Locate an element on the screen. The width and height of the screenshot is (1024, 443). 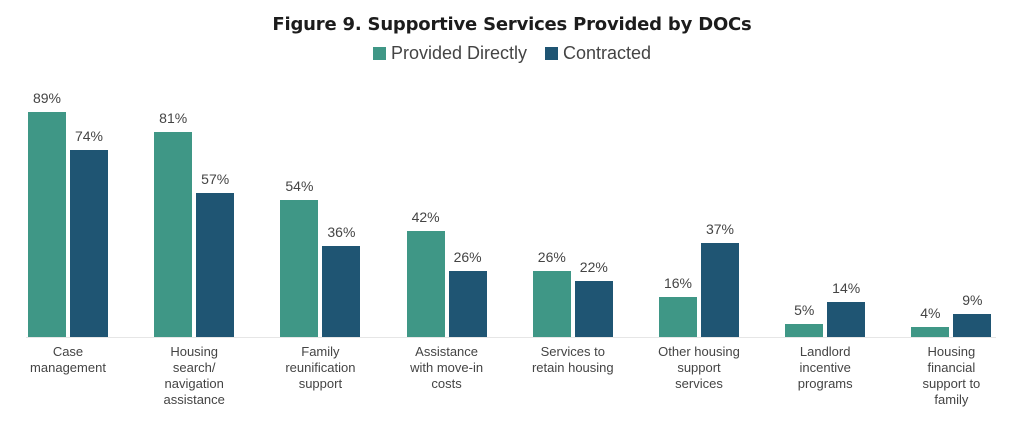
category-label: Assistance with move-in costs is located at coordinates (447, 367).